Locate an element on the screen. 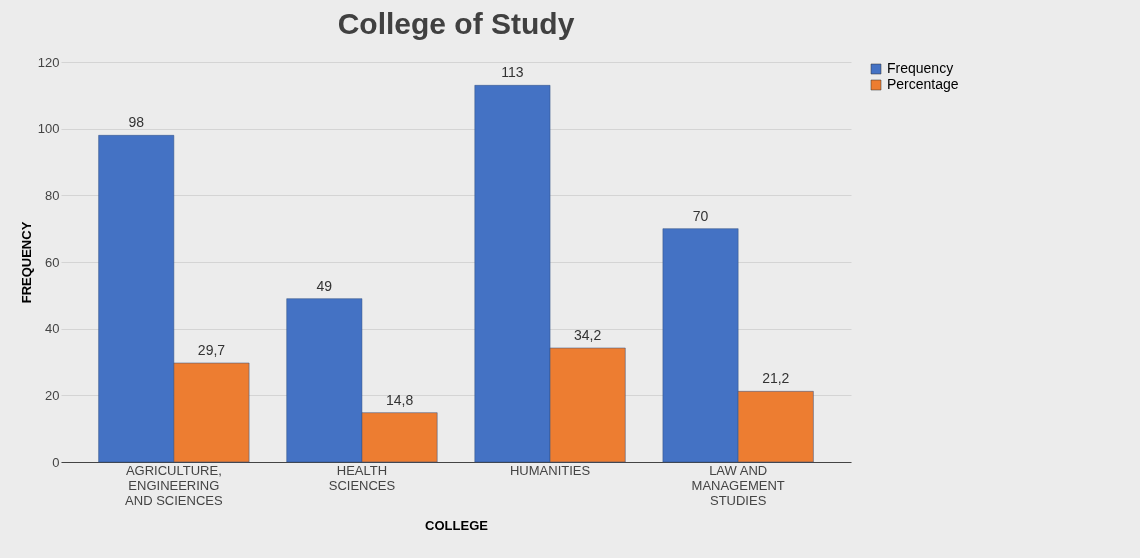 The width and height of the screenshot is (1140, 558). data-label: 29,7 is located at coordinates (211, 350).